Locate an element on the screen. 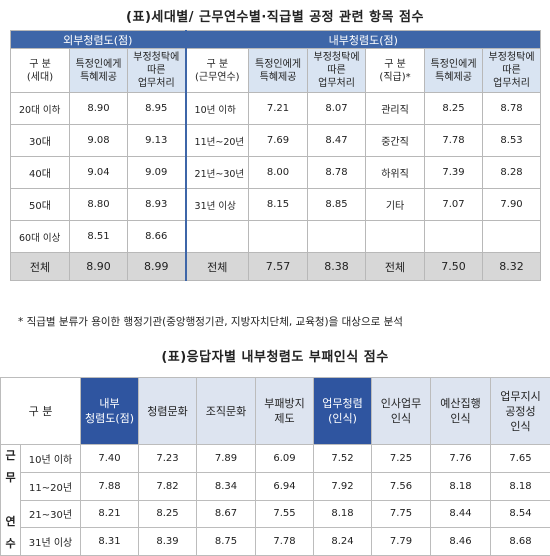 Image resolution: width=550 pixels, height=556 pixels. table-cell: 11년~20년 is located at coordinates (217, 141).